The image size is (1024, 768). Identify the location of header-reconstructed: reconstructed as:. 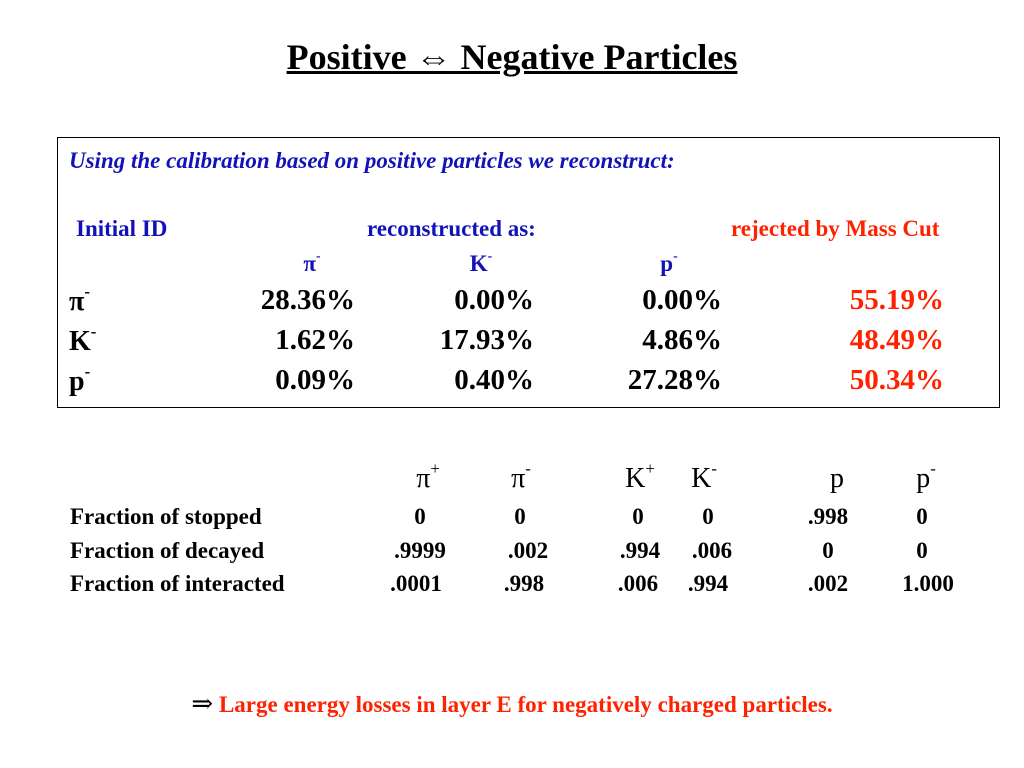
(451, 228).